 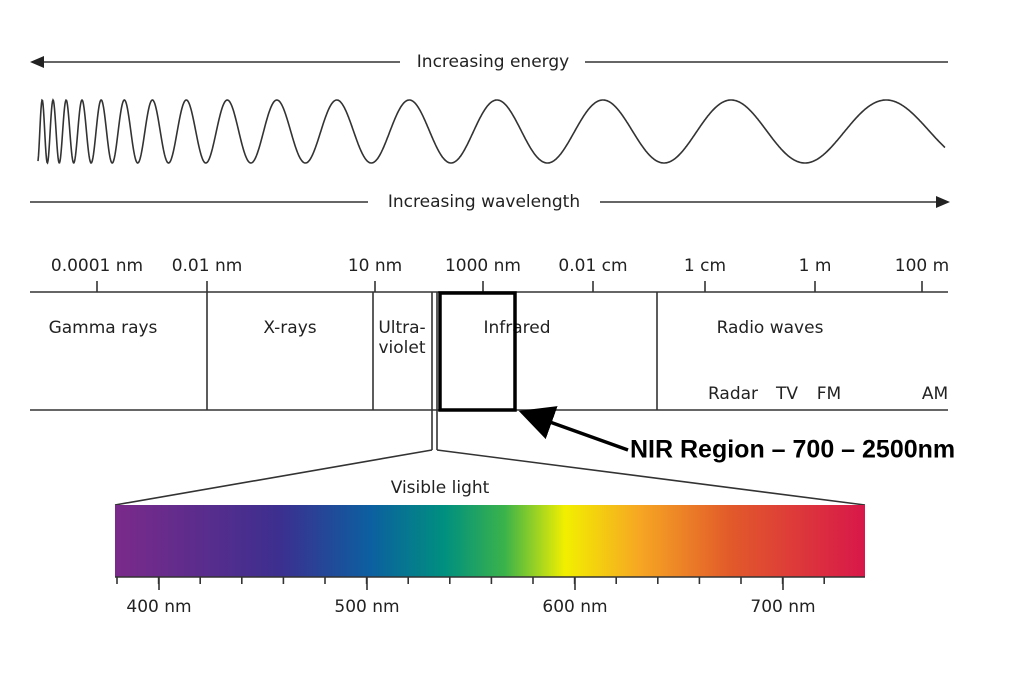 What do you see at coordinates (491, 131) in the screenshot?
I see `wave` at bounding box center [491, 131].